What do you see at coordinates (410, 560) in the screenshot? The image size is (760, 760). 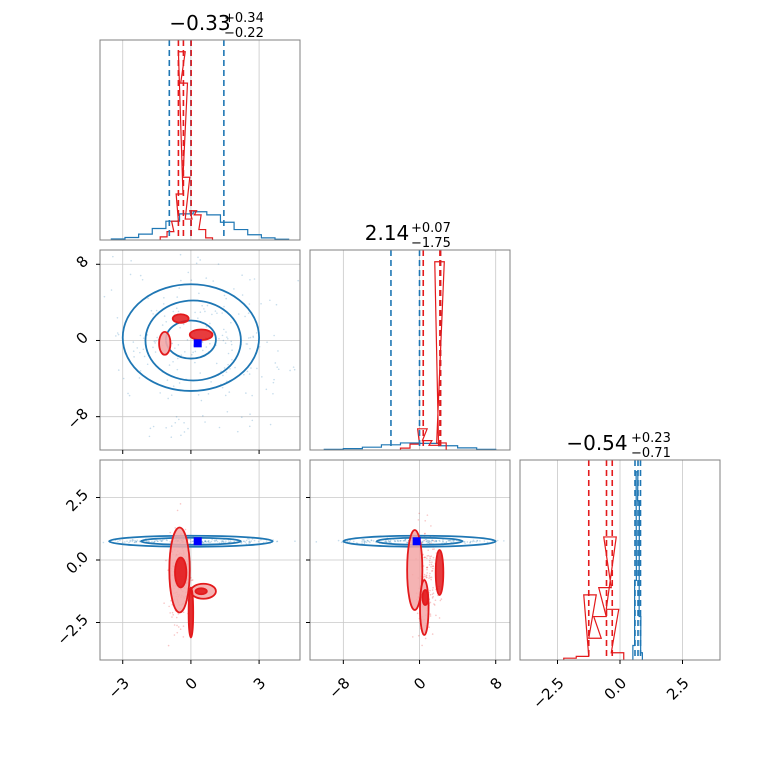 I see `contour-panel-p2-p3` at bounding box center [410, 560].